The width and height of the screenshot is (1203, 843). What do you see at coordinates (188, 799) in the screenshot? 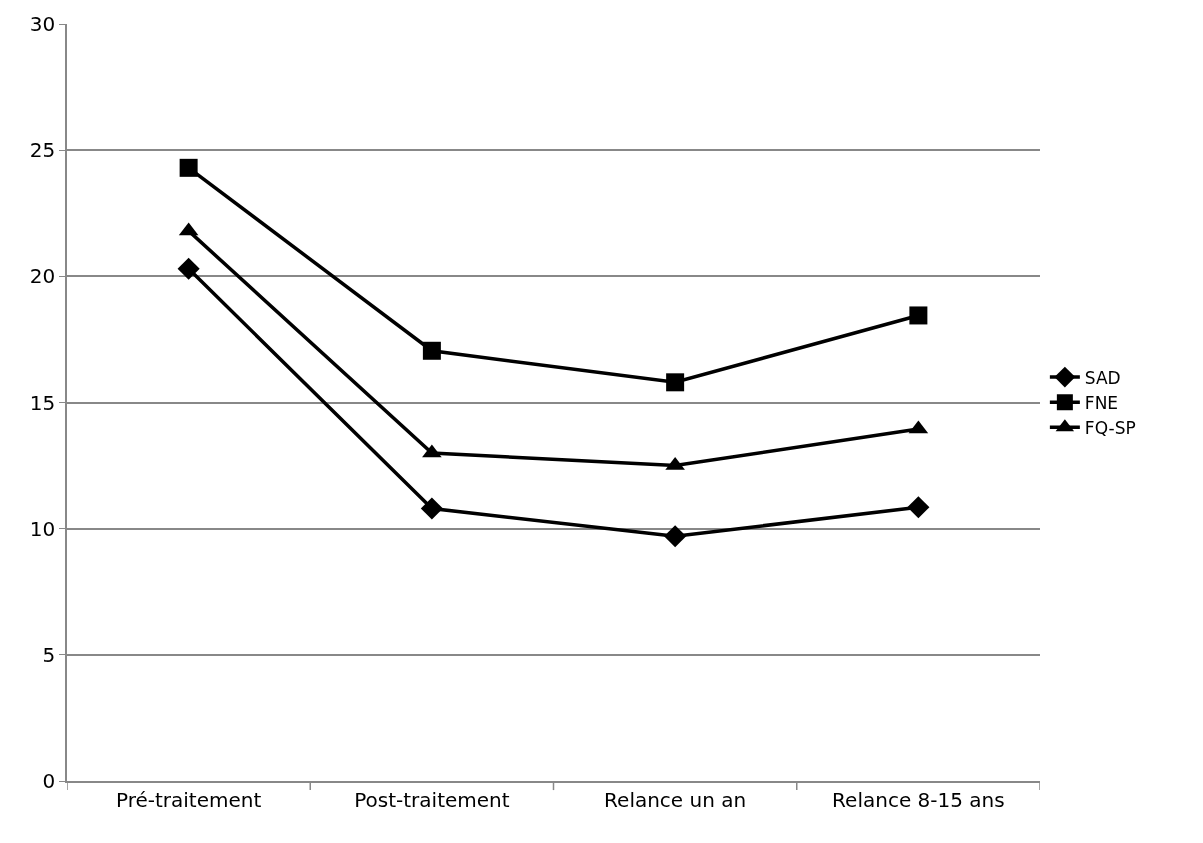
I see `x-tick-label: Pré-traitement` at bounding box center [188, 799].